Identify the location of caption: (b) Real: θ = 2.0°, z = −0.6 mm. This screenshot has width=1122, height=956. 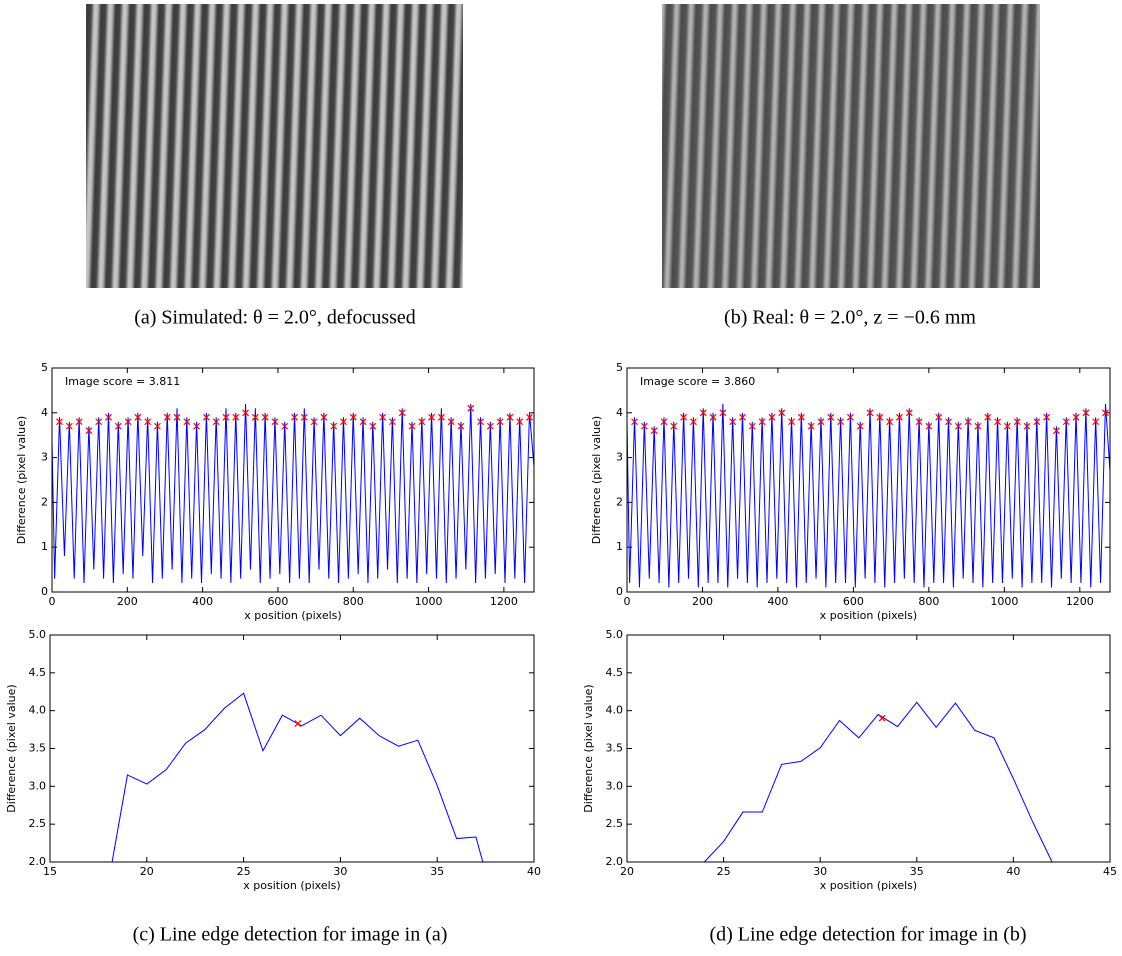
(850, 318).